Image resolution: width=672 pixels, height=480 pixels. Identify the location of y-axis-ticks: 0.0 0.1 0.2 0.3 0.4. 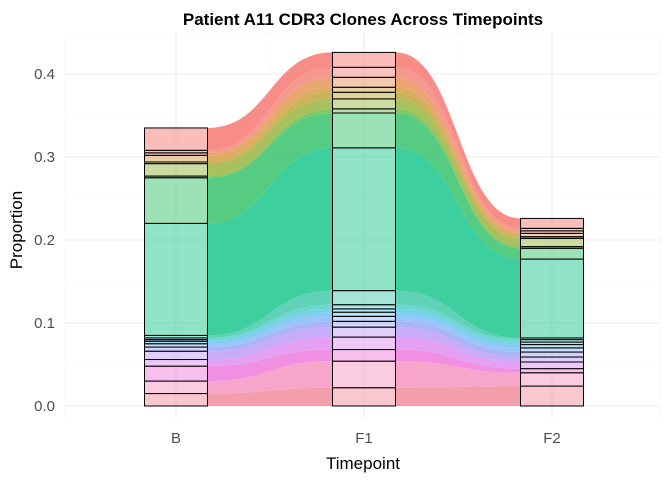
(44, 240).